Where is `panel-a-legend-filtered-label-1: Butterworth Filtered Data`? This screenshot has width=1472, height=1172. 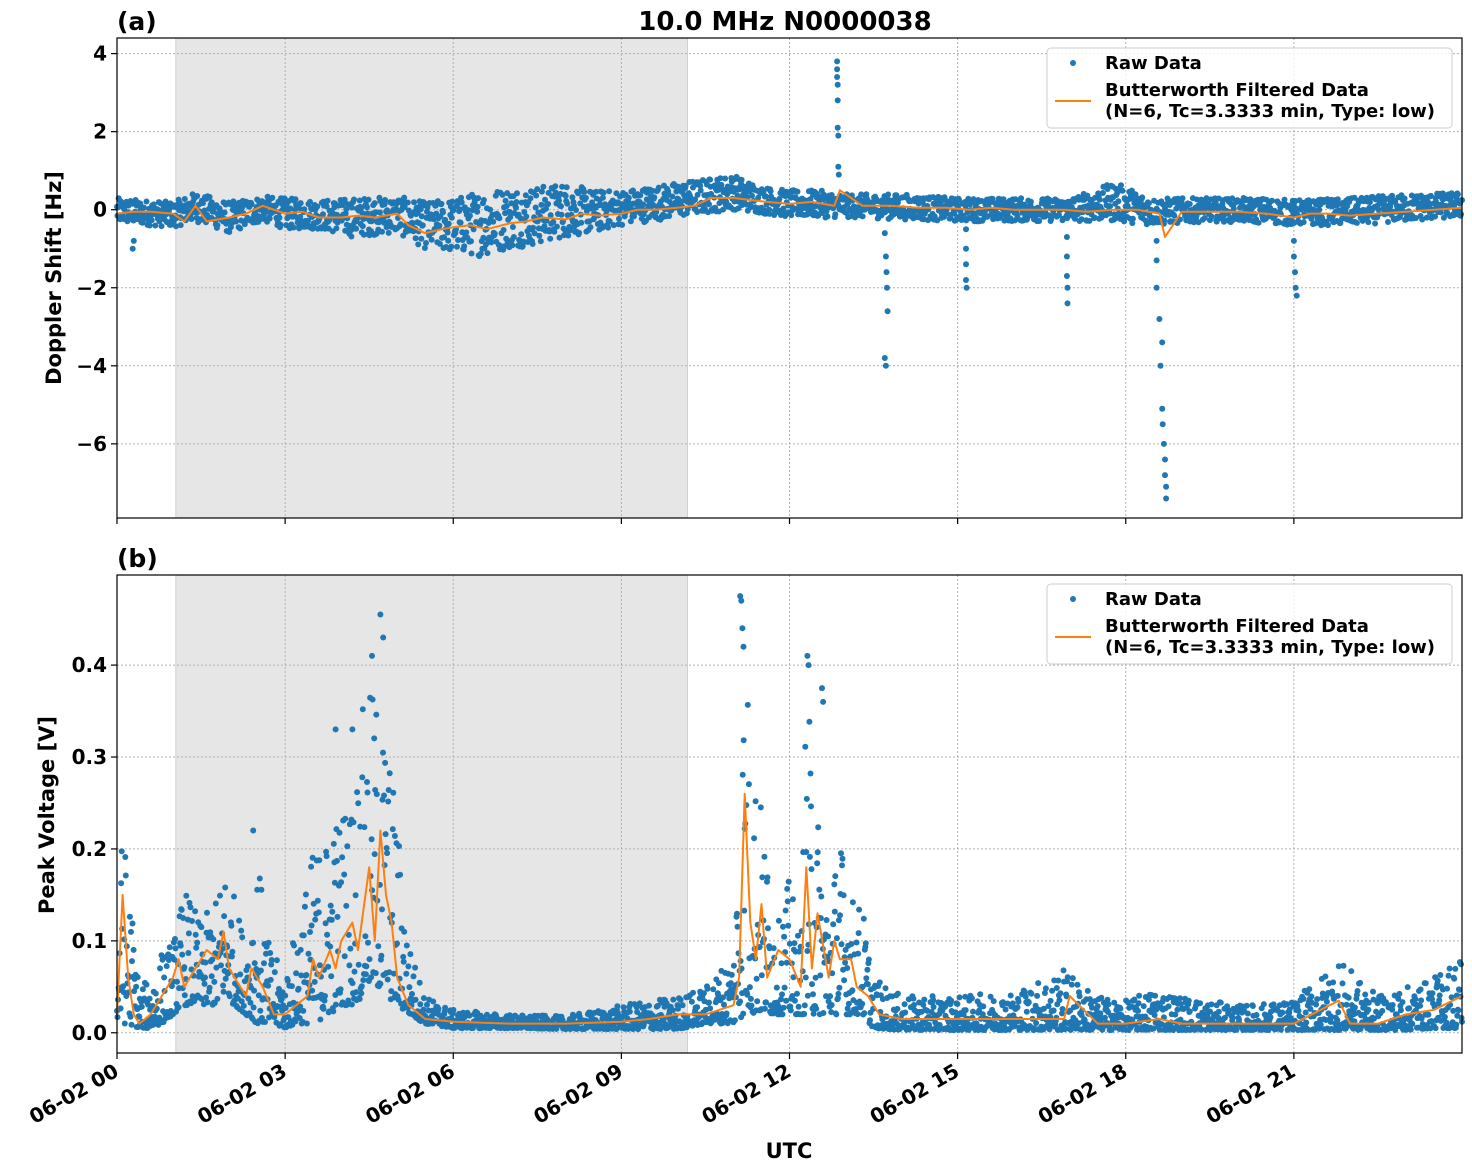 panel-a-legend-filtered-label-1: Butterworth Filtered Data is located at coordinates (1237, 90).